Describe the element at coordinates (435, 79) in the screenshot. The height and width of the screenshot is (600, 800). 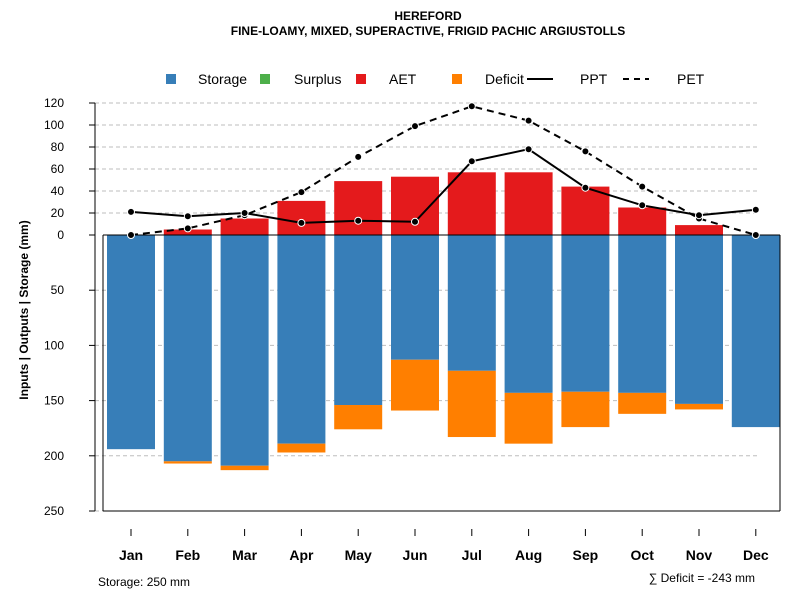
I see `legend: Storage Surplus AET Deficit PPT PET` at that location.